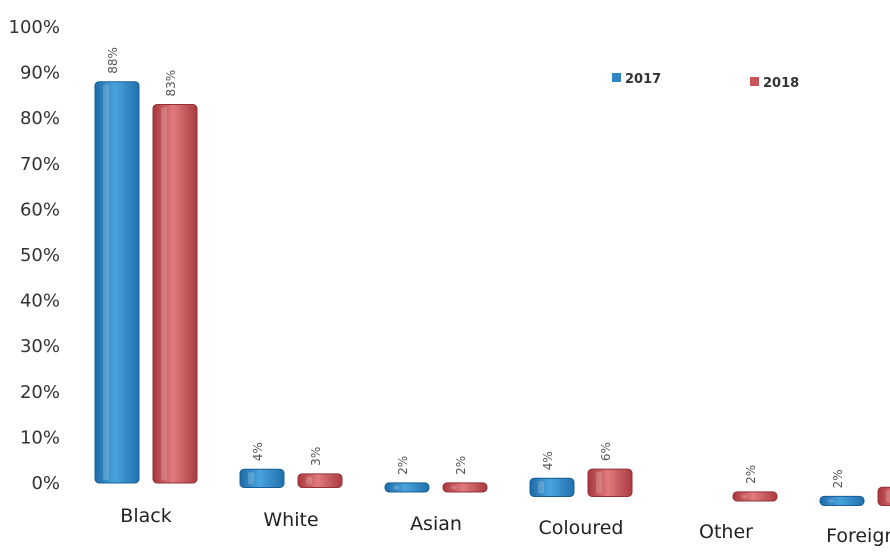 This screenshot has width=890, height=560. What do you see at coordinates (40, 255) in the screenshot?
I see `y-tick-label: 50%` at bounding box center [40, 255].